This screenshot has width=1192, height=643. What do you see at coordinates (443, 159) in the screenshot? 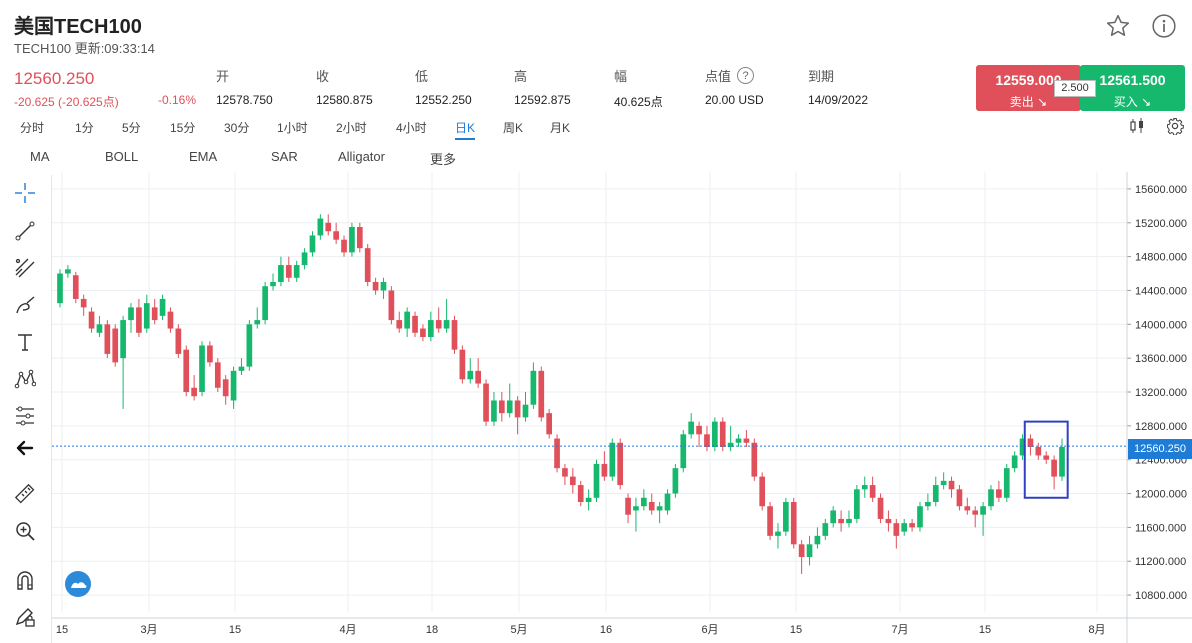
I see `indicator-more: 更多` at bounding box center [443, 159].